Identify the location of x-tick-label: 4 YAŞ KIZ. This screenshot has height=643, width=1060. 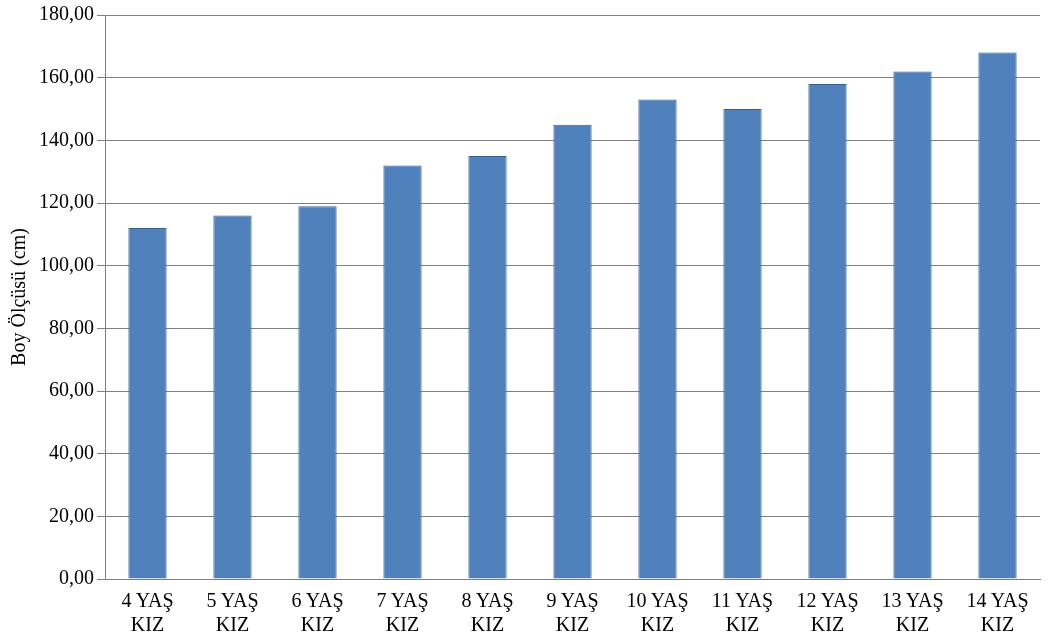
(147, 612).